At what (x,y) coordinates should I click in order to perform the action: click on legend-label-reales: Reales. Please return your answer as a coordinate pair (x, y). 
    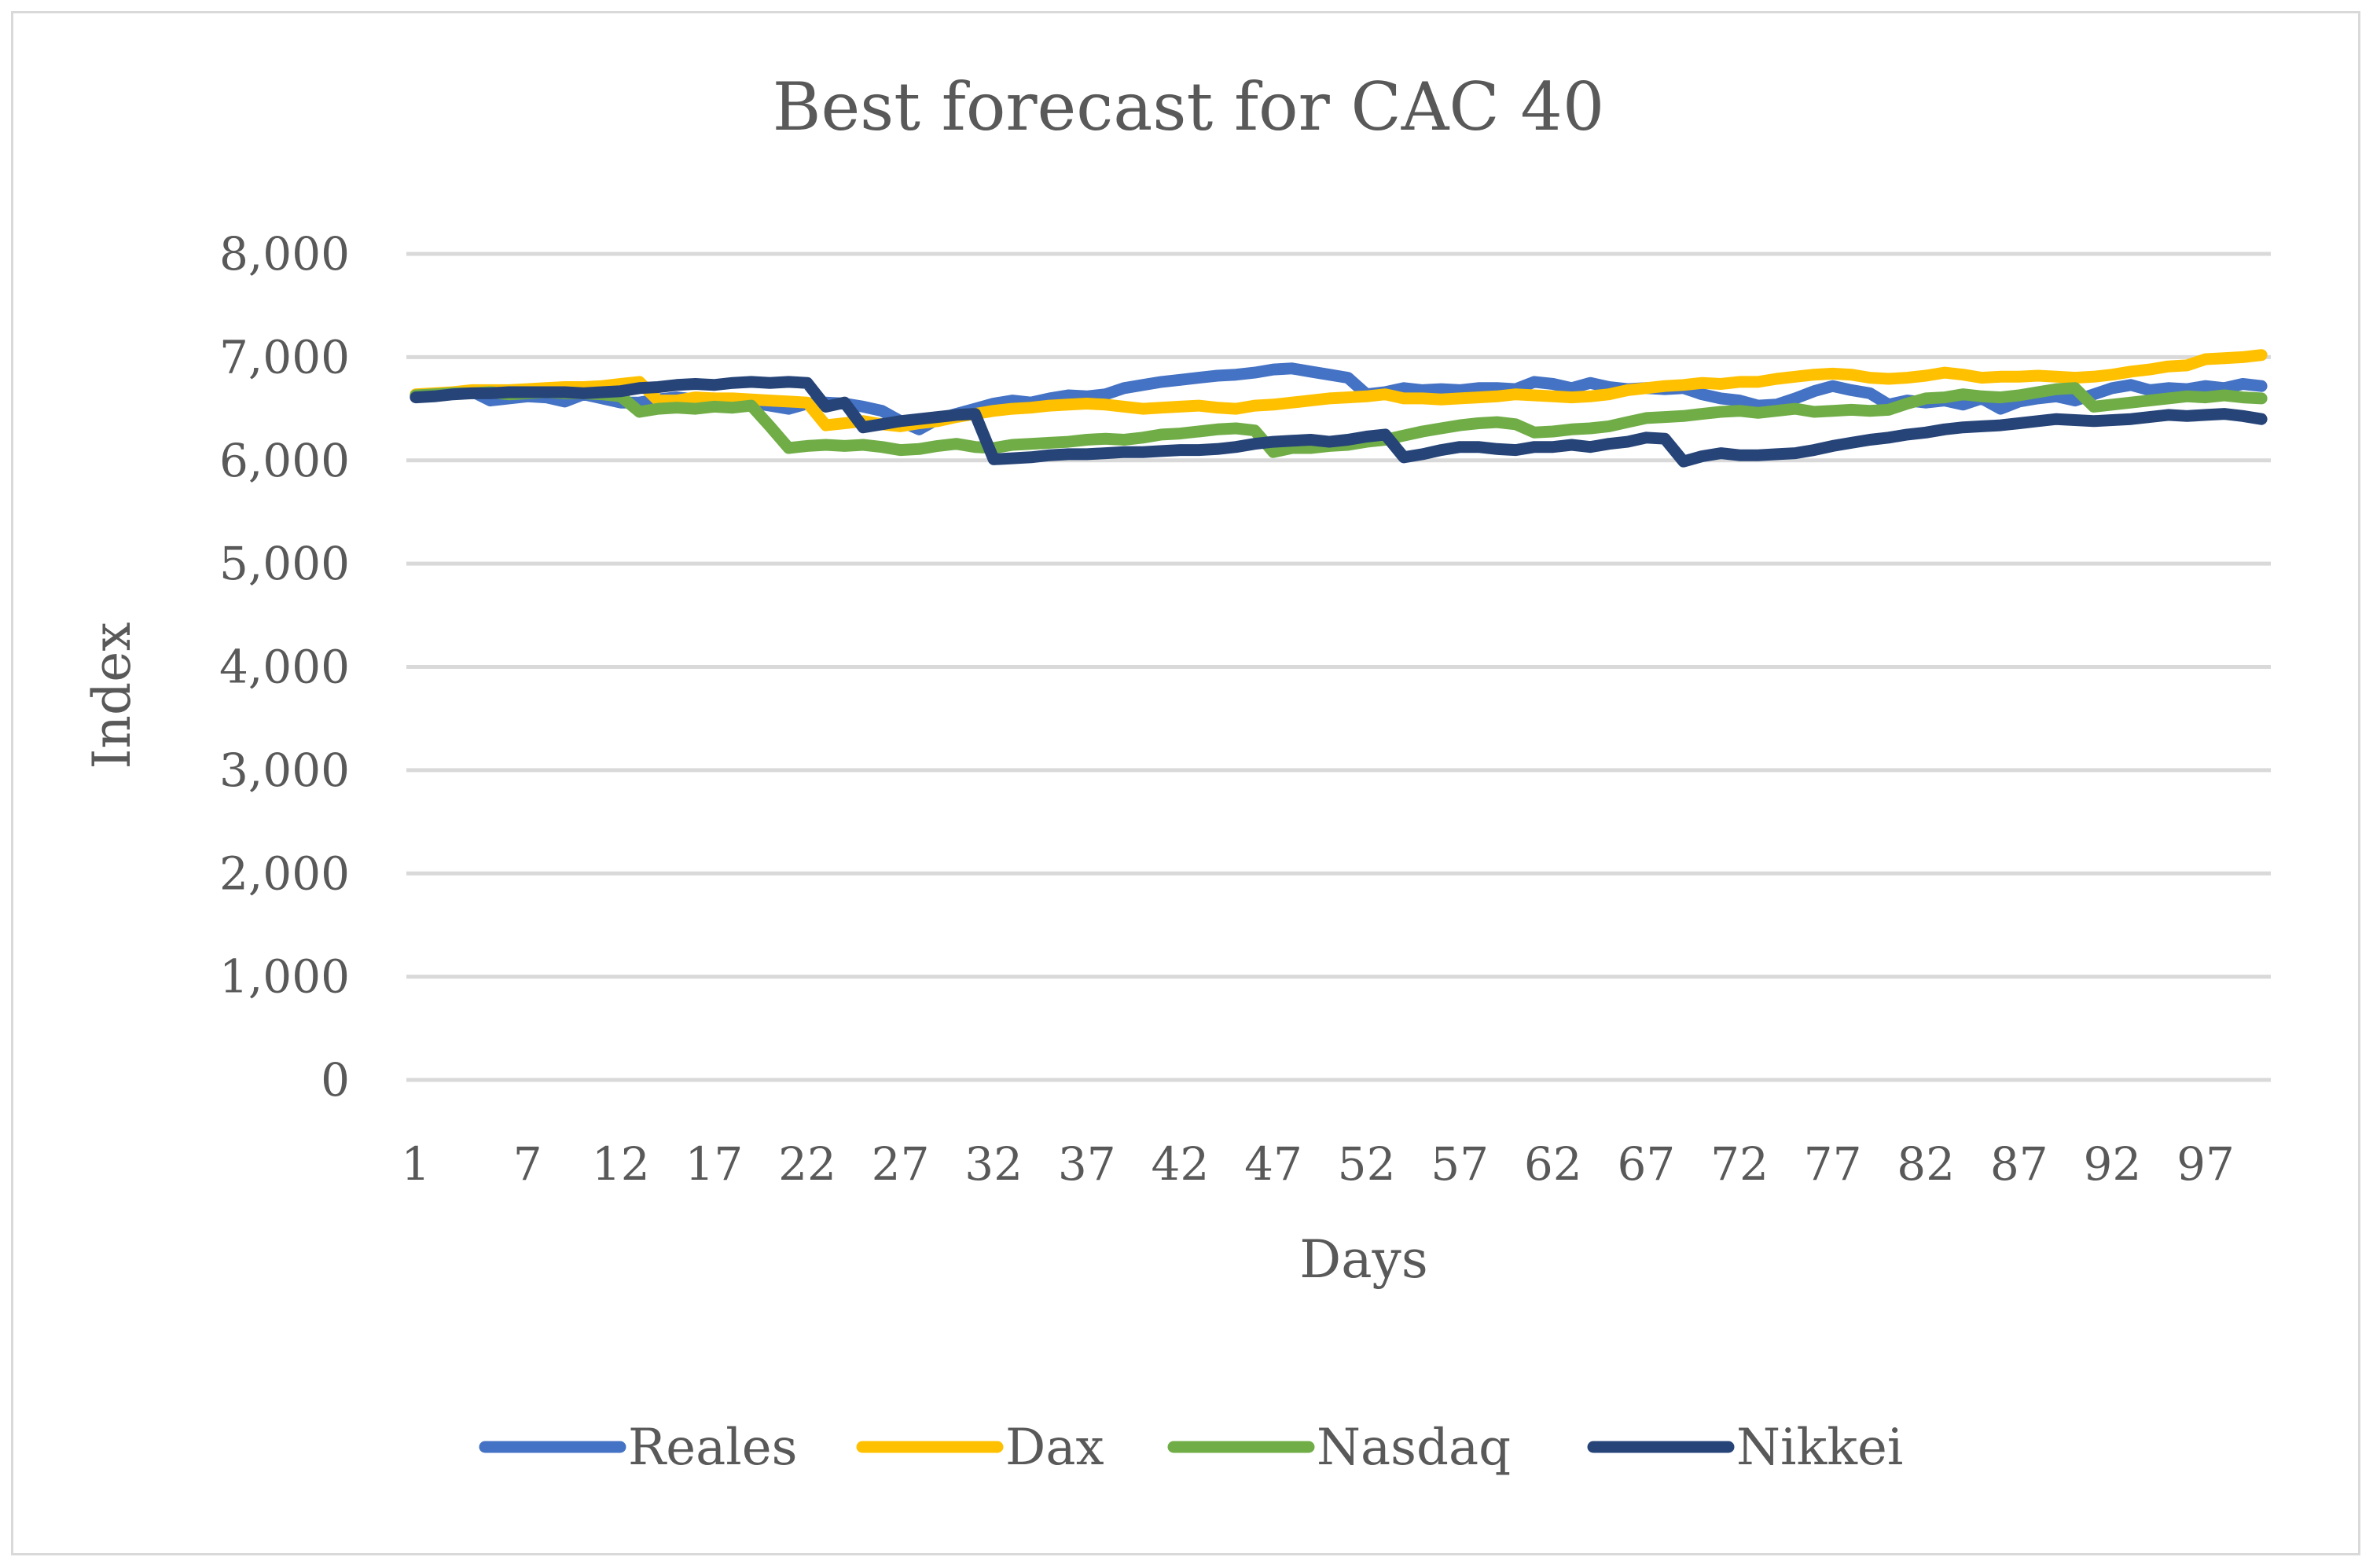
    Looking at the image, I should click on (712, 1448).